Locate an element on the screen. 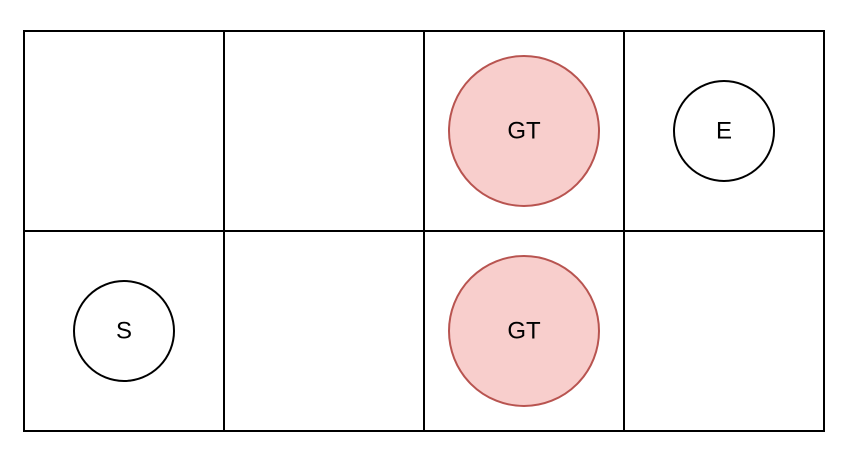 The width and height of the screenshot is (855, 466). grid-cell-r1-c3 is located at coordinates (724, 331).